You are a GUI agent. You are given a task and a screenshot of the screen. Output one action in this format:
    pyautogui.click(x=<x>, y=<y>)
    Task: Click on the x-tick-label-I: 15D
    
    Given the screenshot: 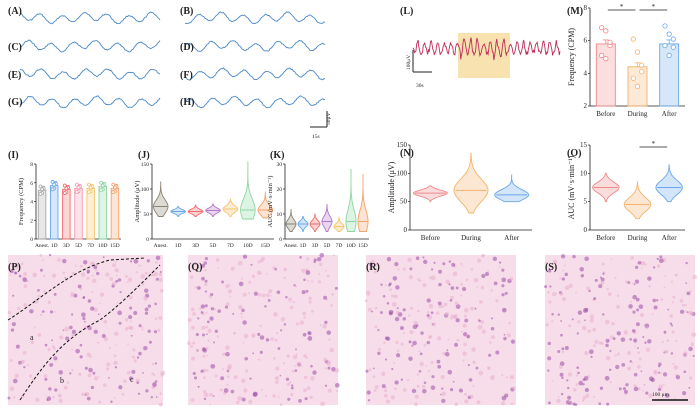 What is the action you would take?
    pyautogui.click(x=115, y=246)
    